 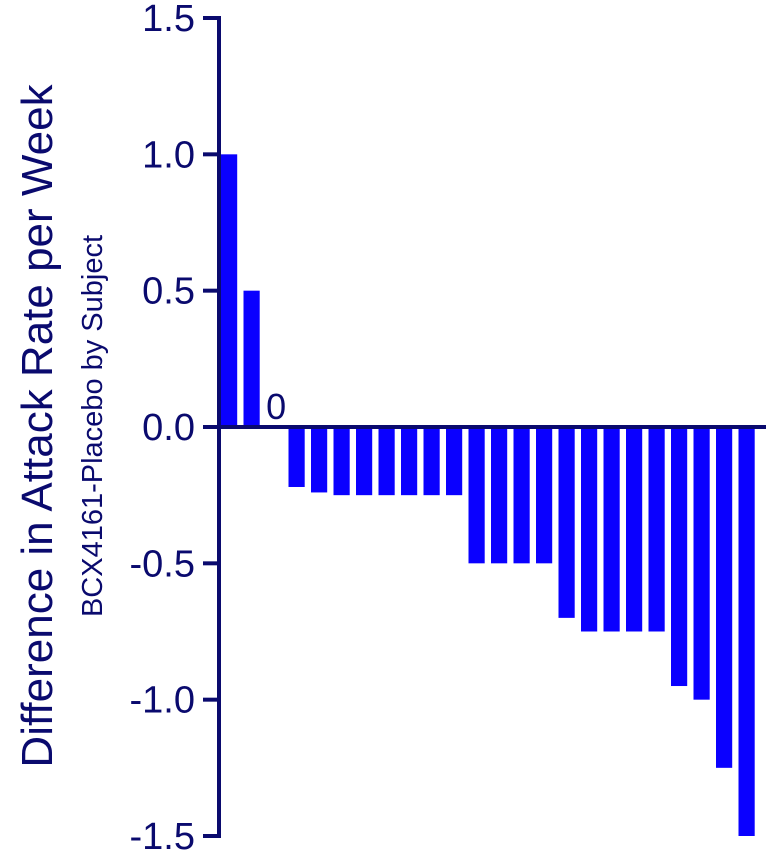 I want to click on y-tick-label: 1.0, so click(x=168, y=155).